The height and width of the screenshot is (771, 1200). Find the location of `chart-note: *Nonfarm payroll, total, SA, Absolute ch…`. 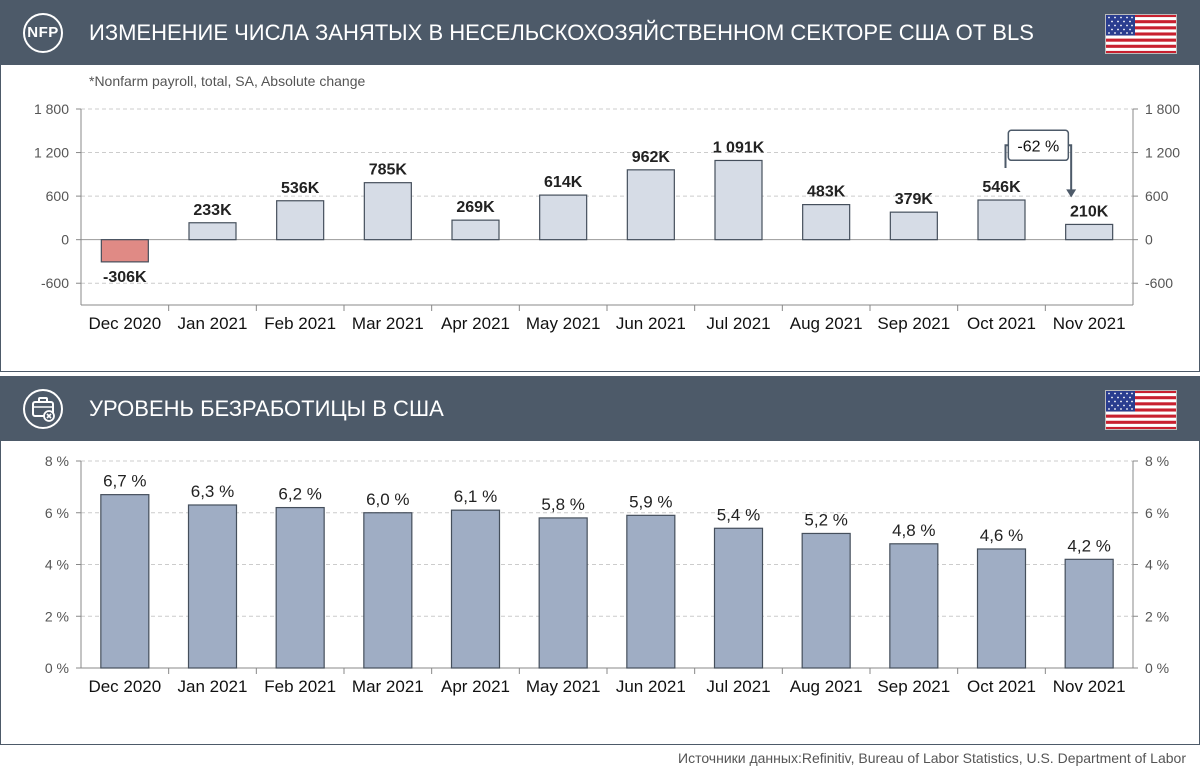

chart-note: *Nonfarm payroll, total, SA, Absolute ch… is located at coordinates (227, 81).